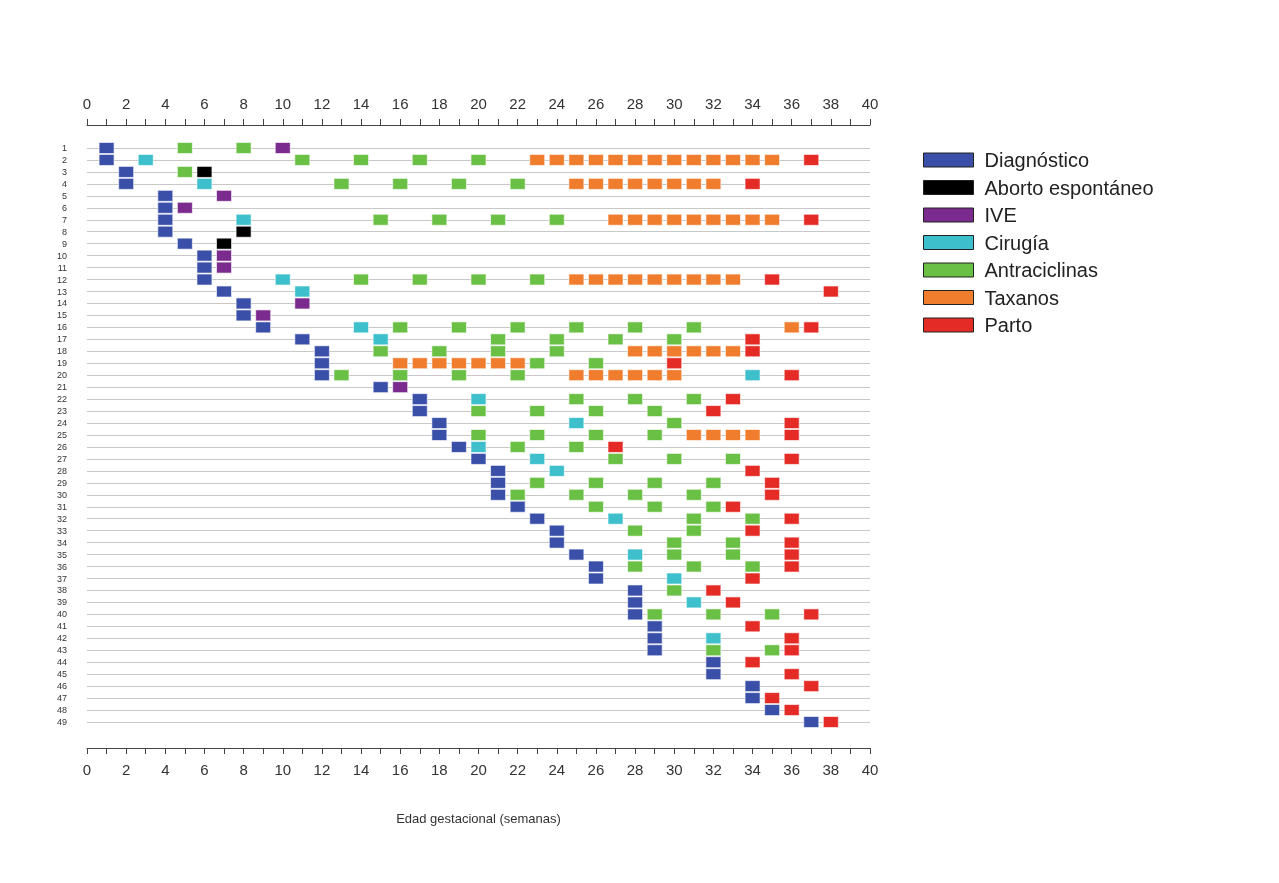 The image size is (1279, 883). What do you see at coordinates (61, 722) in the screenshot?
I see `y-tick-label: 49` at bounding box center [61, 722].